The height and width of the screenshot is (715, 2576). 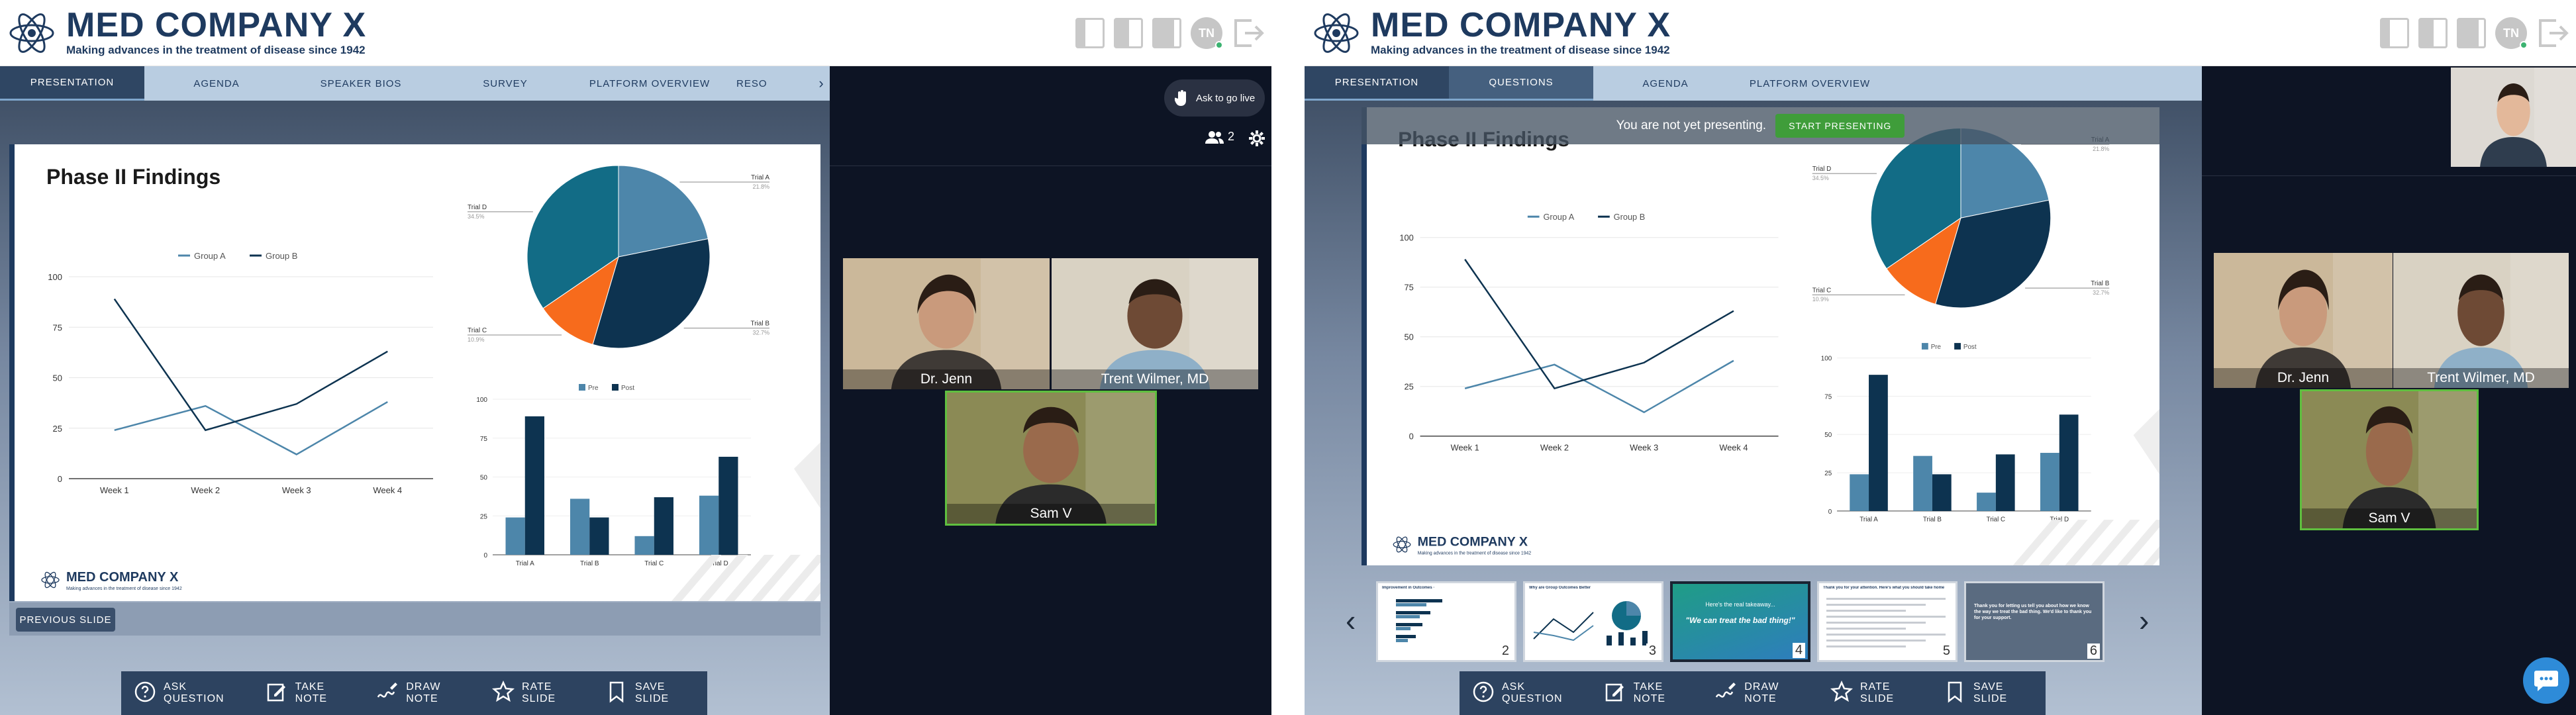 What do you see at coordinates (2513, 117) in the screenshot?
I see `self-preview-tile` at bounding box center [2513, 117].